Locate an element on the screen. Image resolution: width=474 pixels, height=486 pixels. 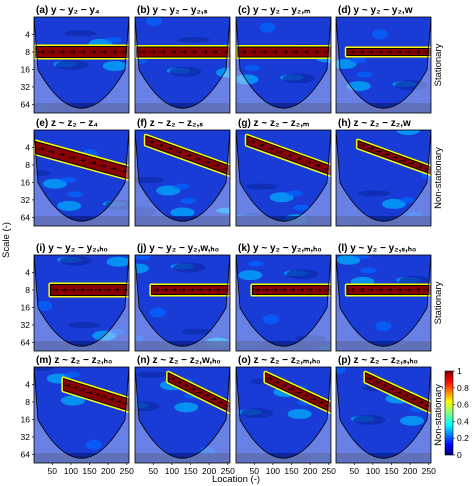
panel-title: (f) z ~ z₂ − z₂,ₛ is located at coordinates (170, 123).